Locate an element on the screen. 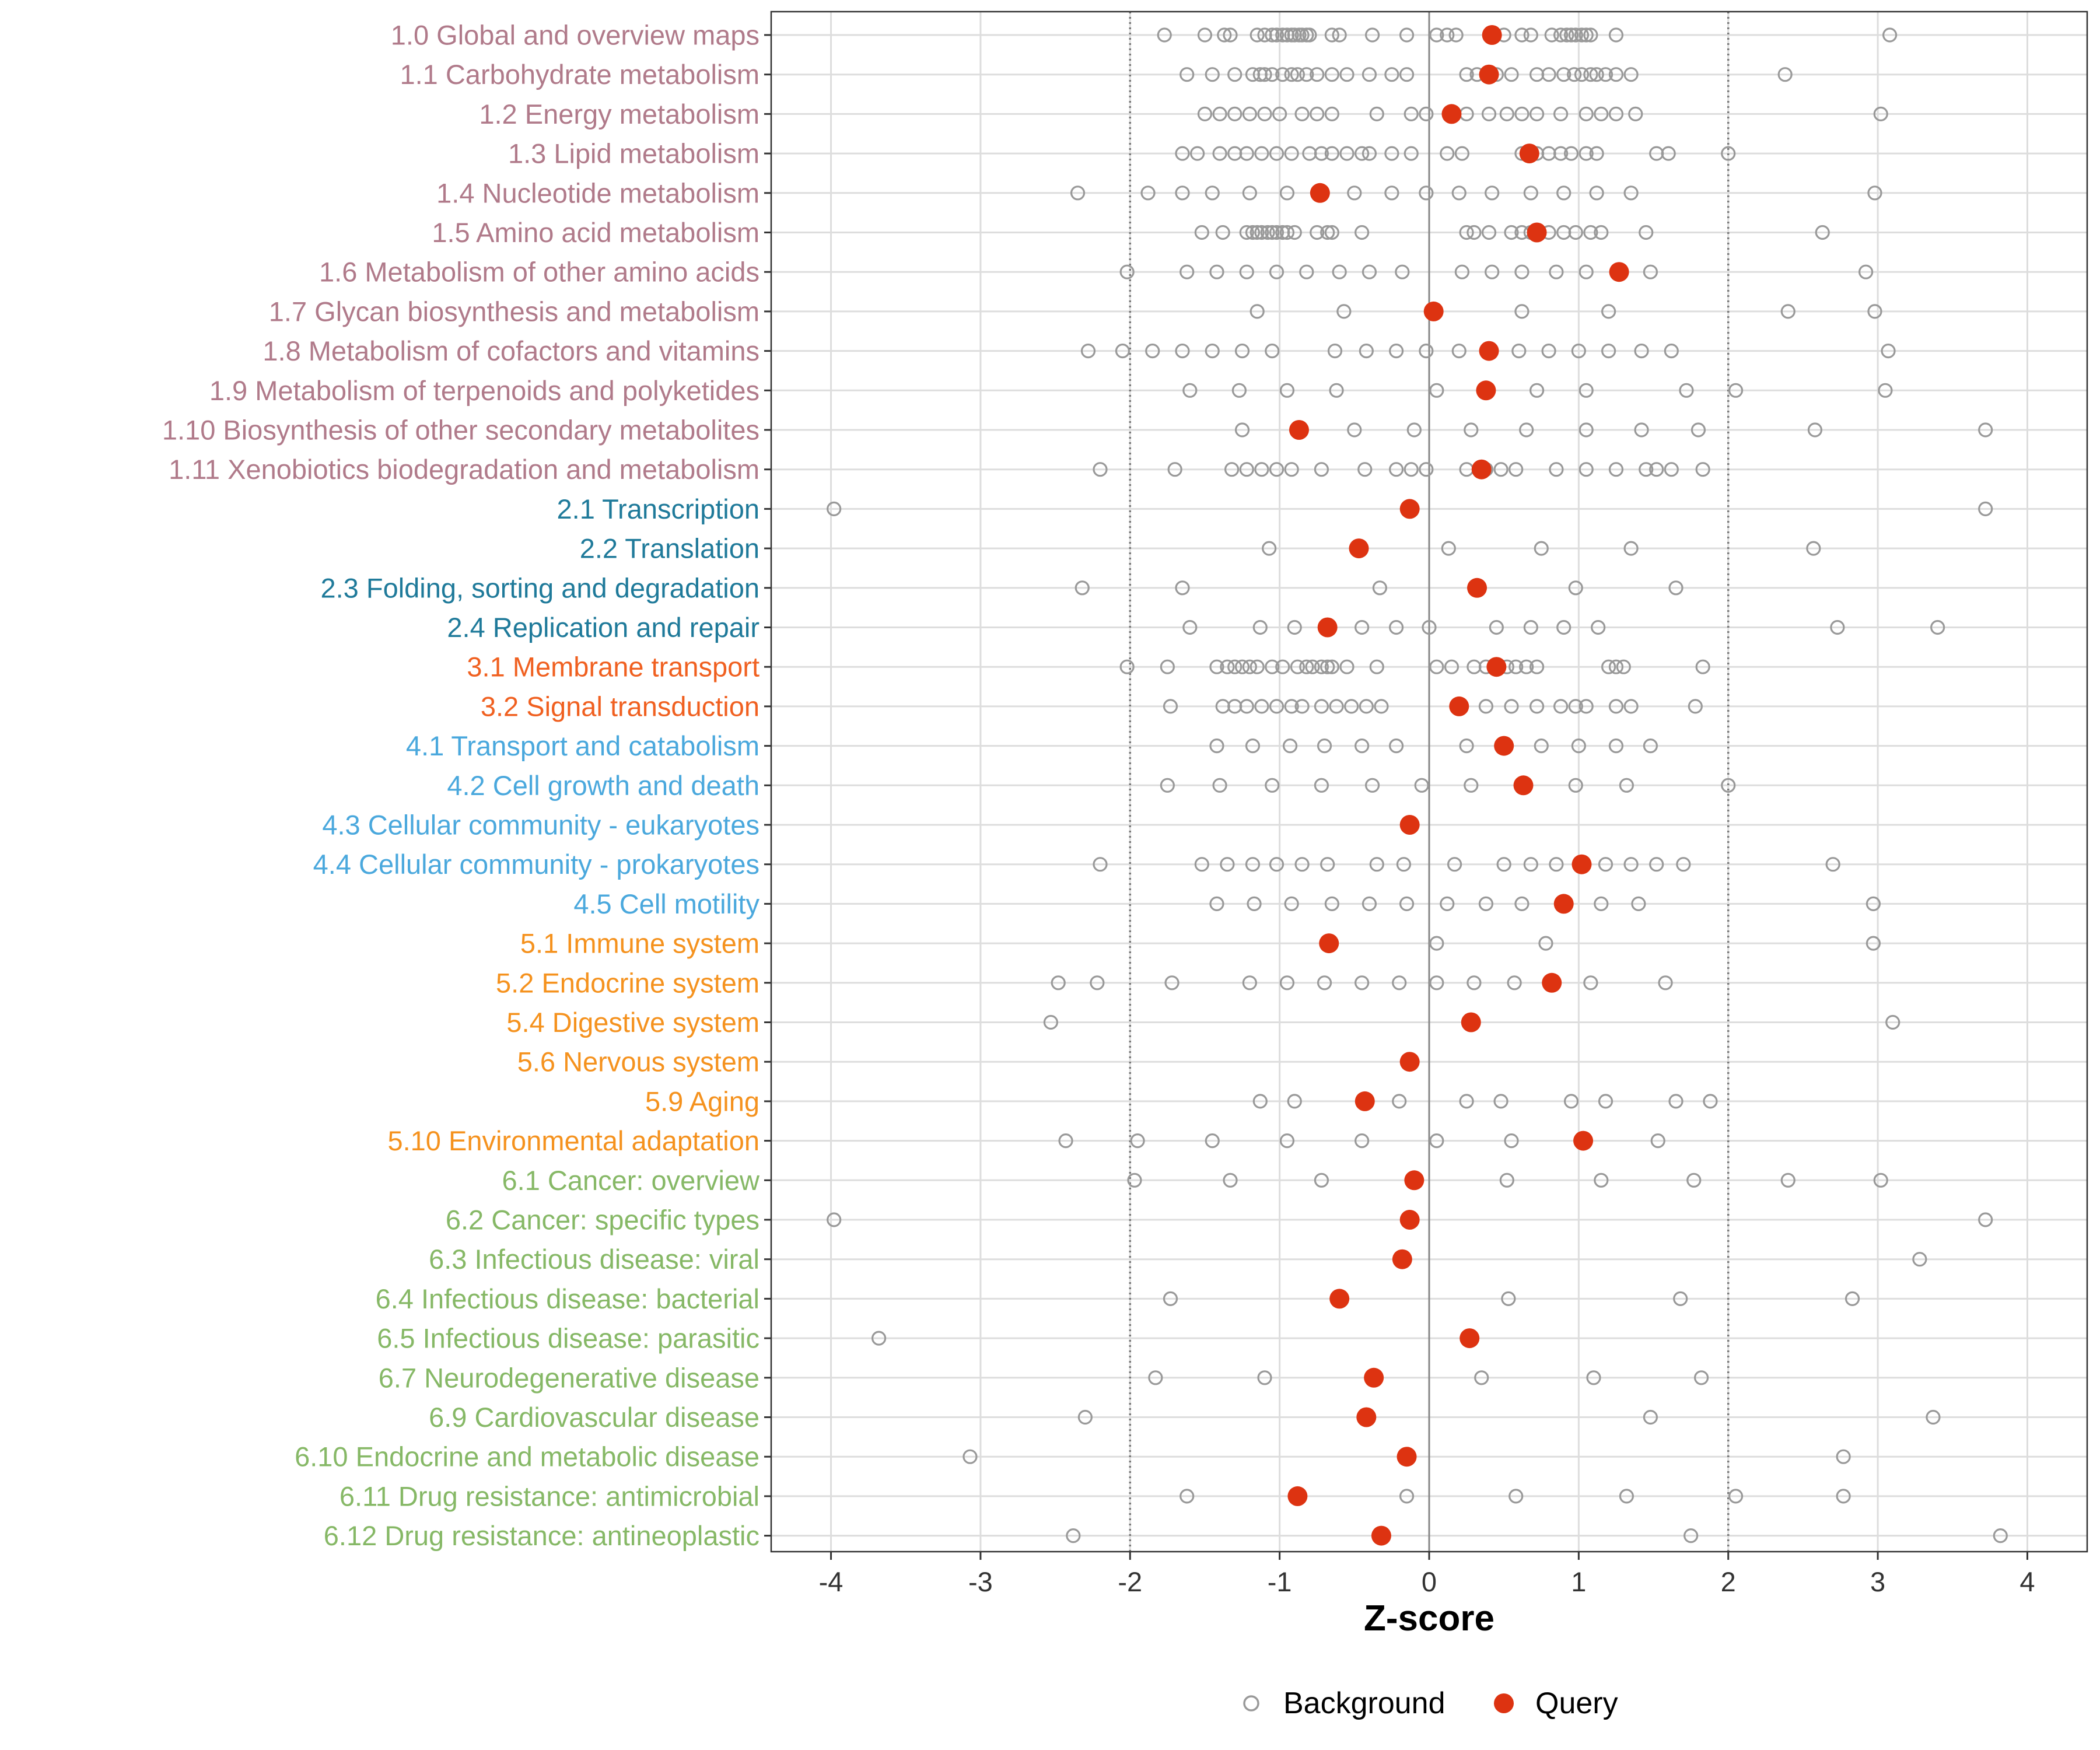 The width and height of the screenshot is (2100, 1750). x-tick-label: 3 is located at coordinates (1877, 1581).